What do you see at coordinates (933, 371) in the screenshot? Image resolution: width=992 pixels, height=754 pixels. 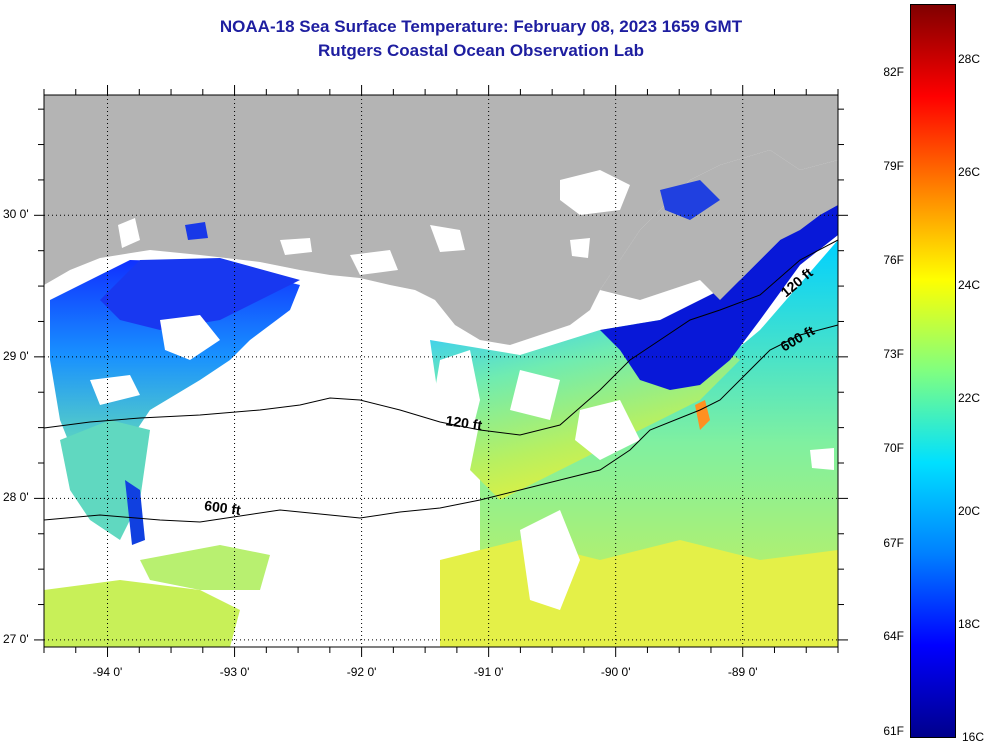 I see `temperature-colorbar` at bounding box center [933, 371].